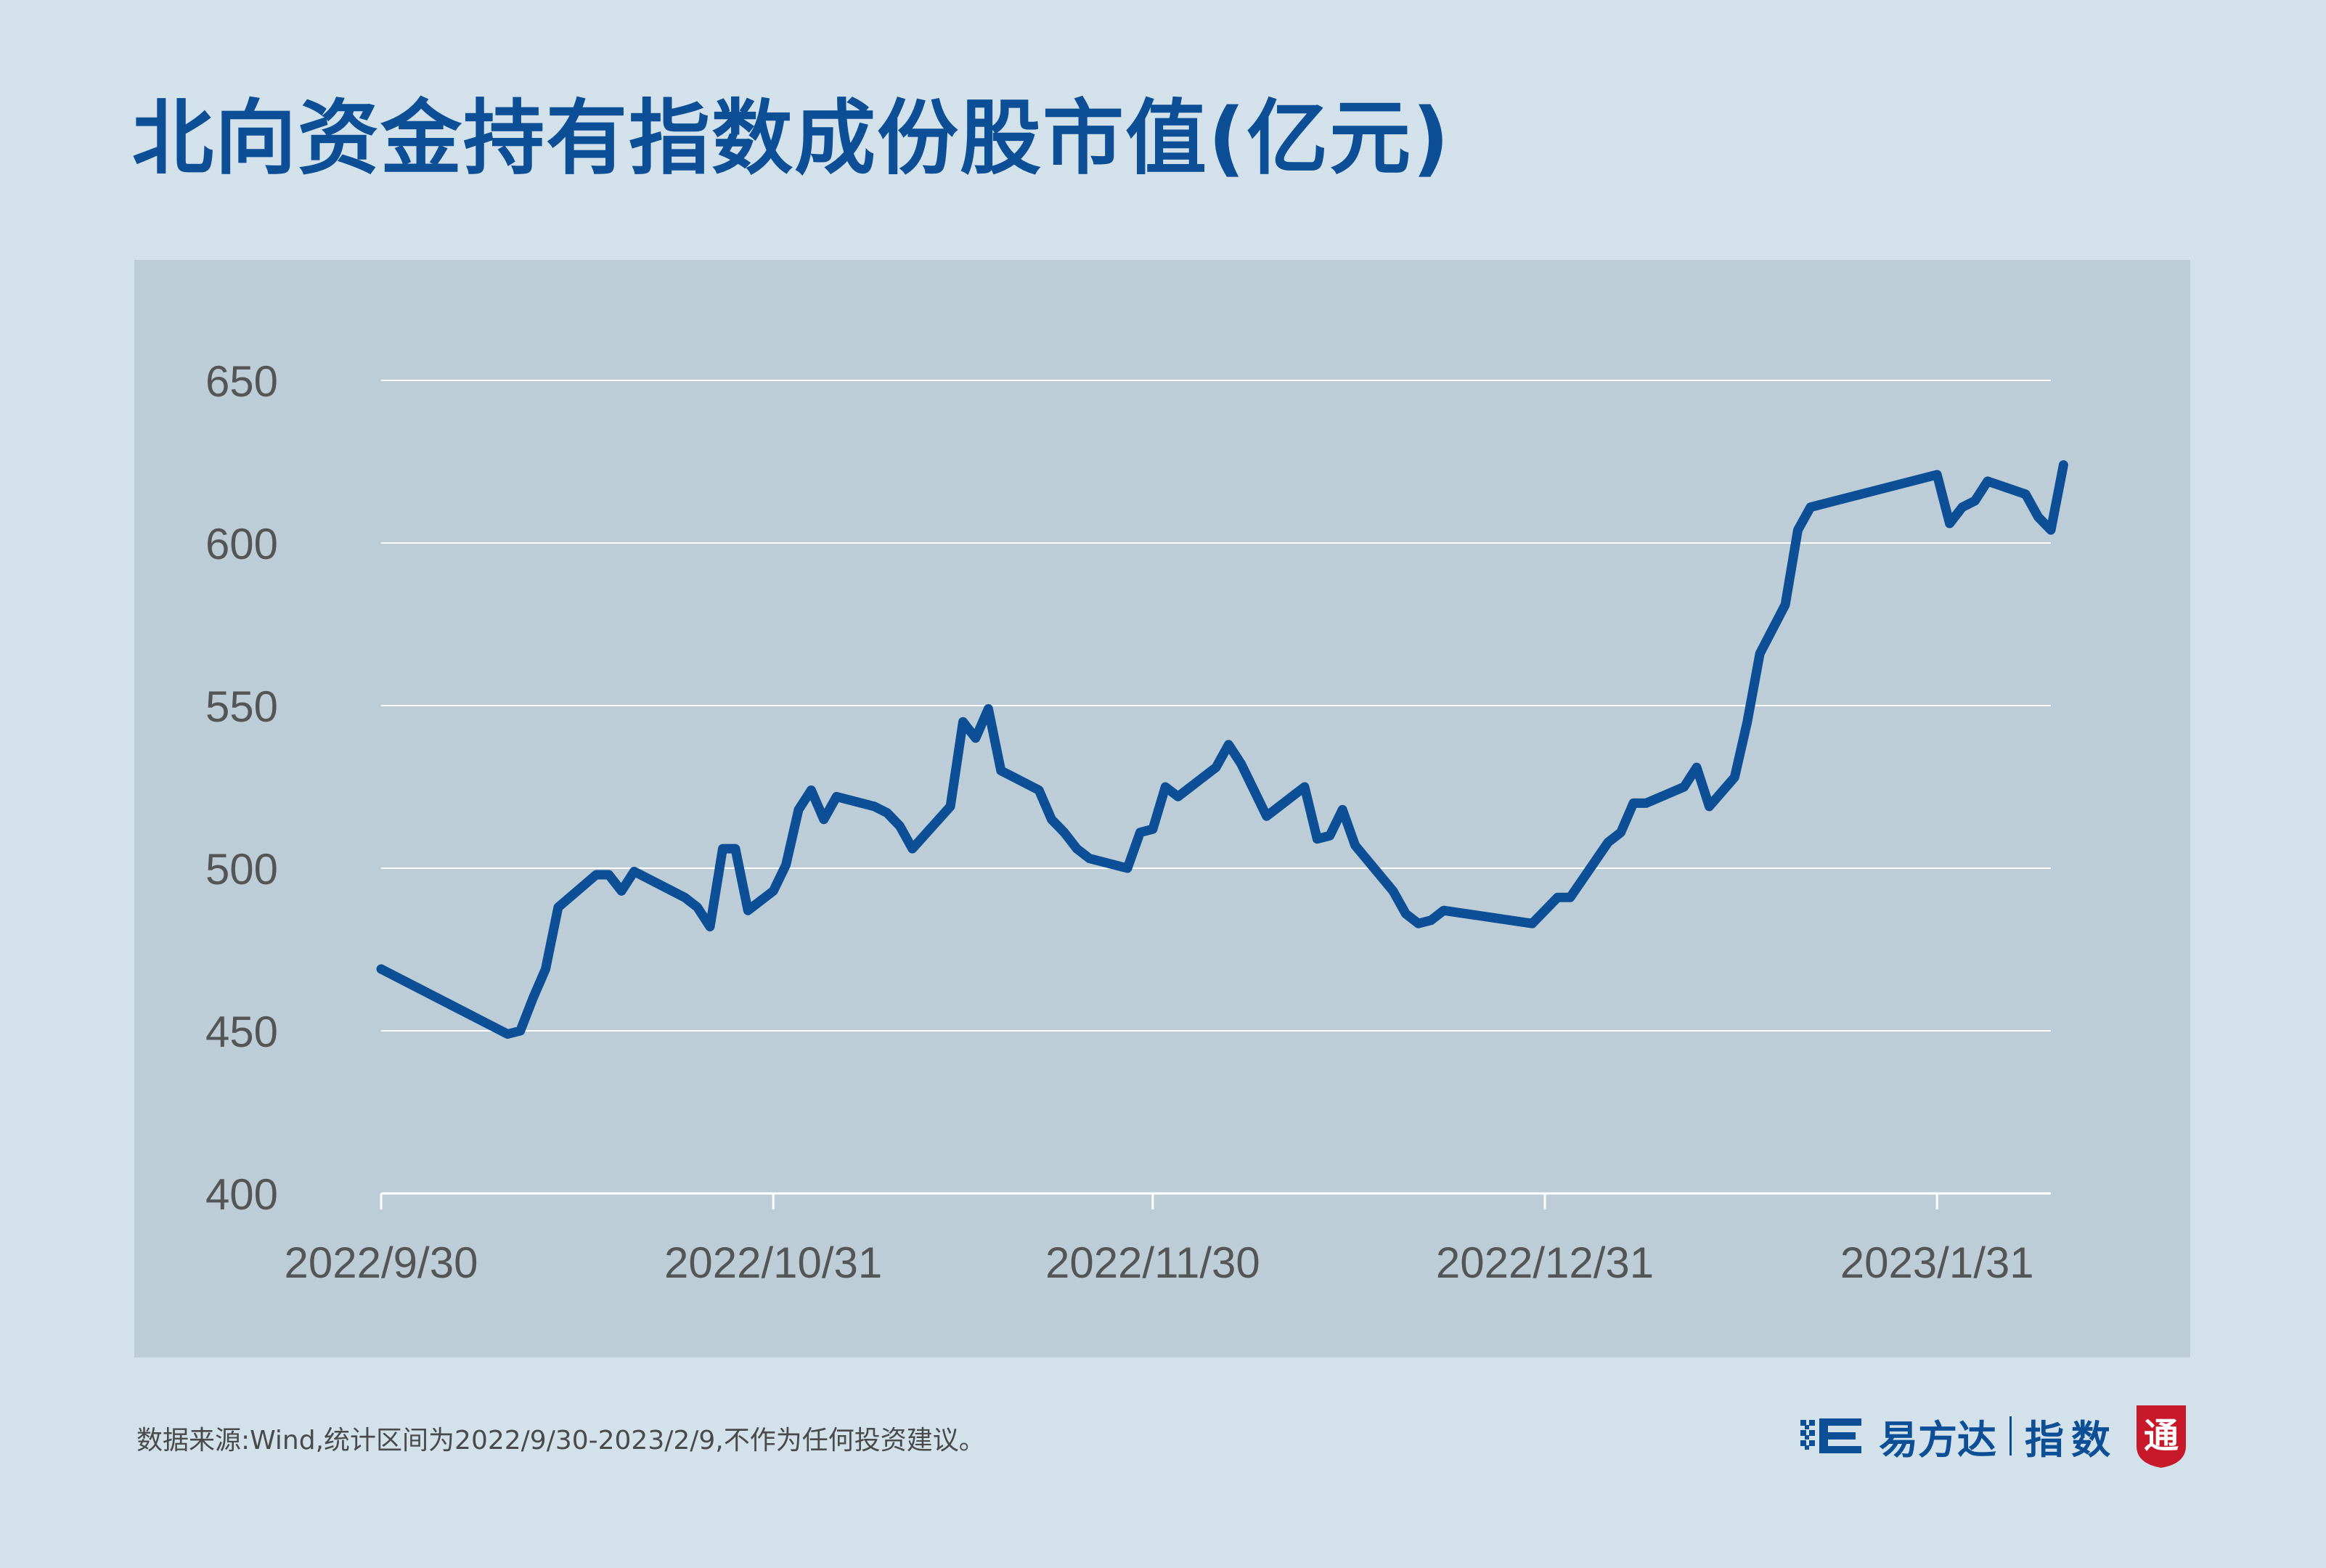 The image size is (2326, 1568). I want to click on y-tick-label: 650, so click(241, 382).